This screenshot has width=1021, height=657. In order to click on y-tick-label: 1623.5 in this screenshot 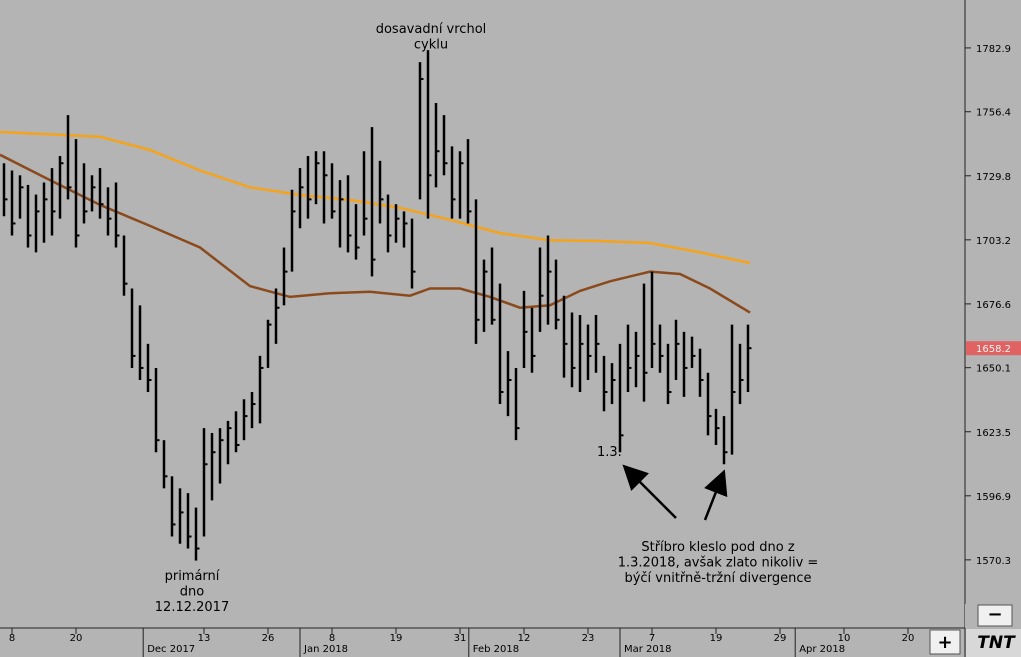, I will do `click(993, 433)`.